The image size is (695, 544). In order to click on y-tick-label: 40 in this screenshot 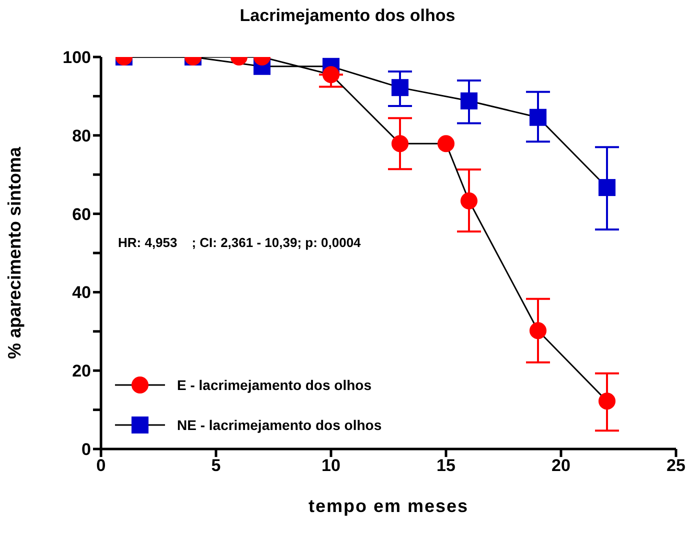, I will do `click(81, 292)`.